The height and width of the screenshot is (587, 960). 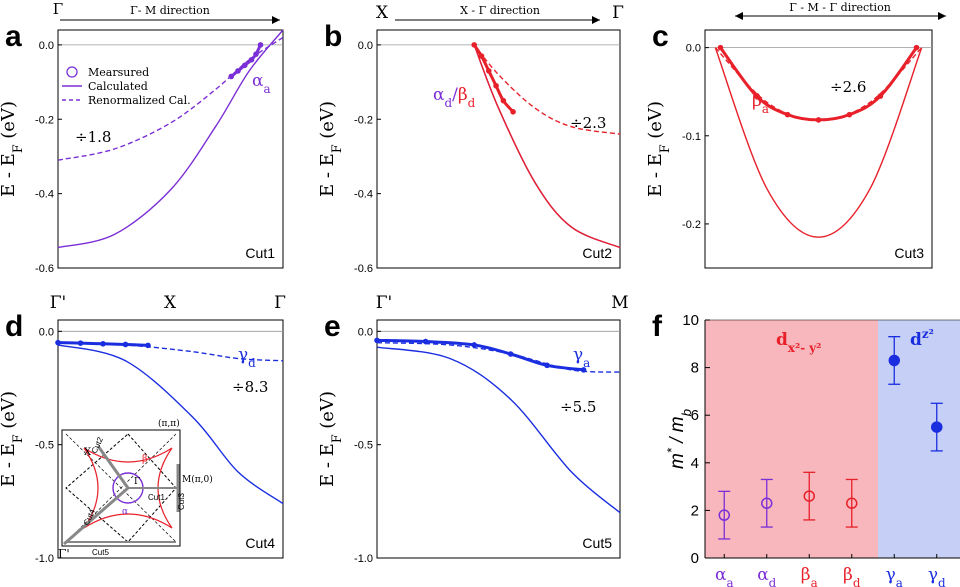 I want to click on factor-label: ÷8.3, so click(x=250, y=387).